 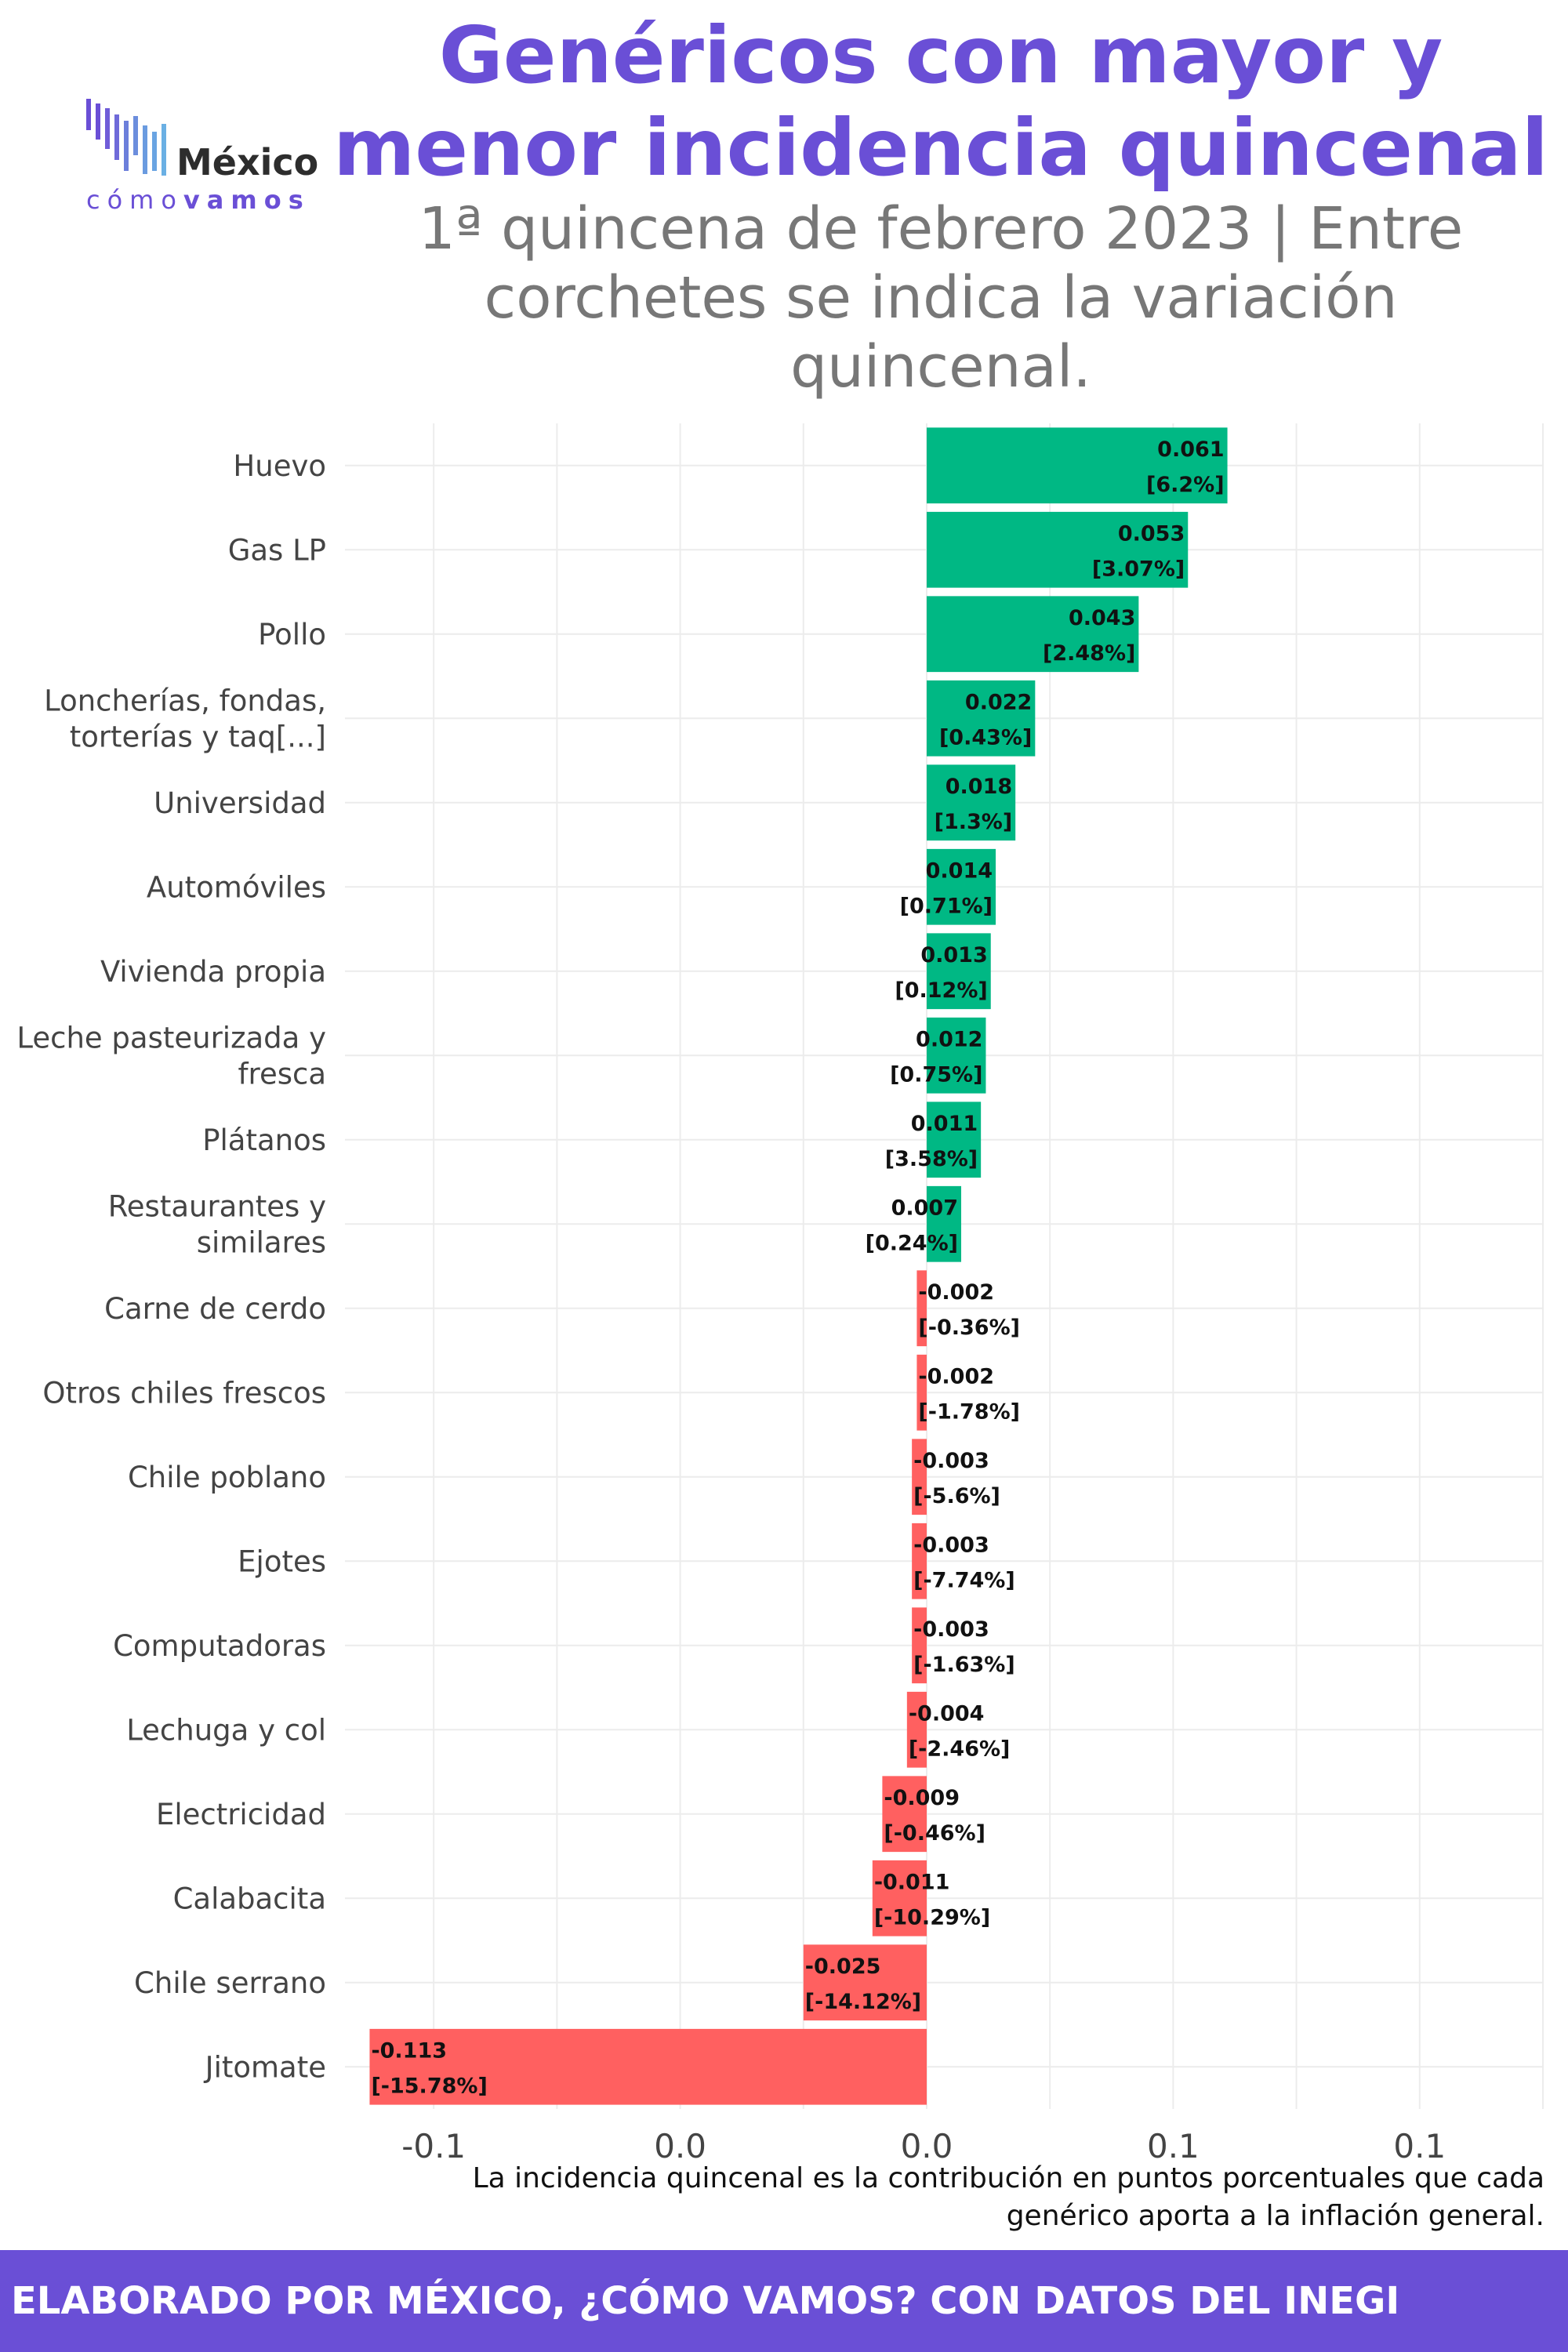 What do you see at coordinates (227, 1477) in the screenshot?
I see `category-label: Chile poblano` at bounding box center [227, 1477].